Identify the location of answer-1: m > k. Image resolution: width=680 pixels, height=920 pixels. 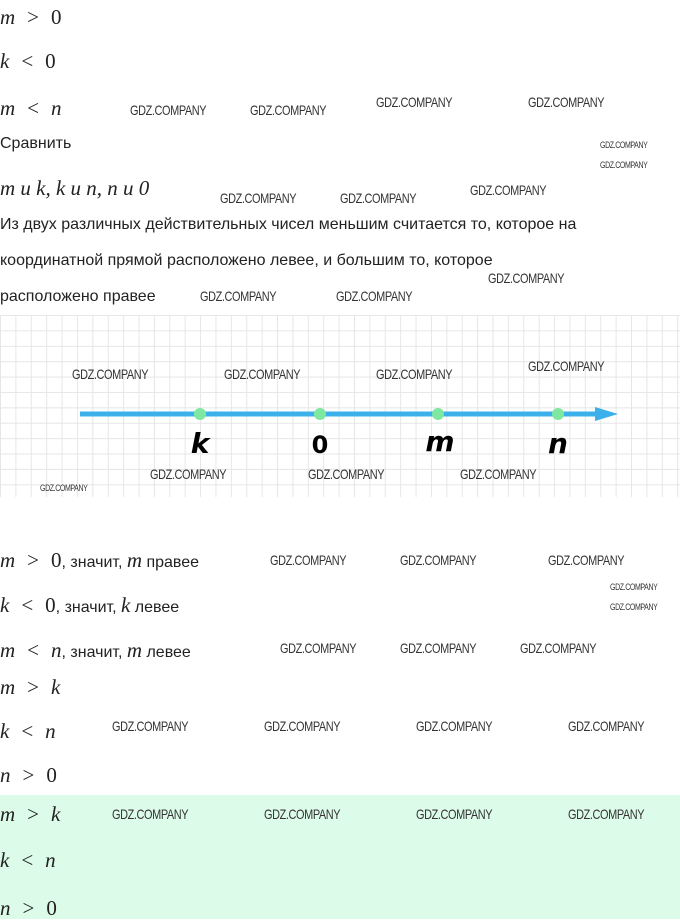
(30, 814).